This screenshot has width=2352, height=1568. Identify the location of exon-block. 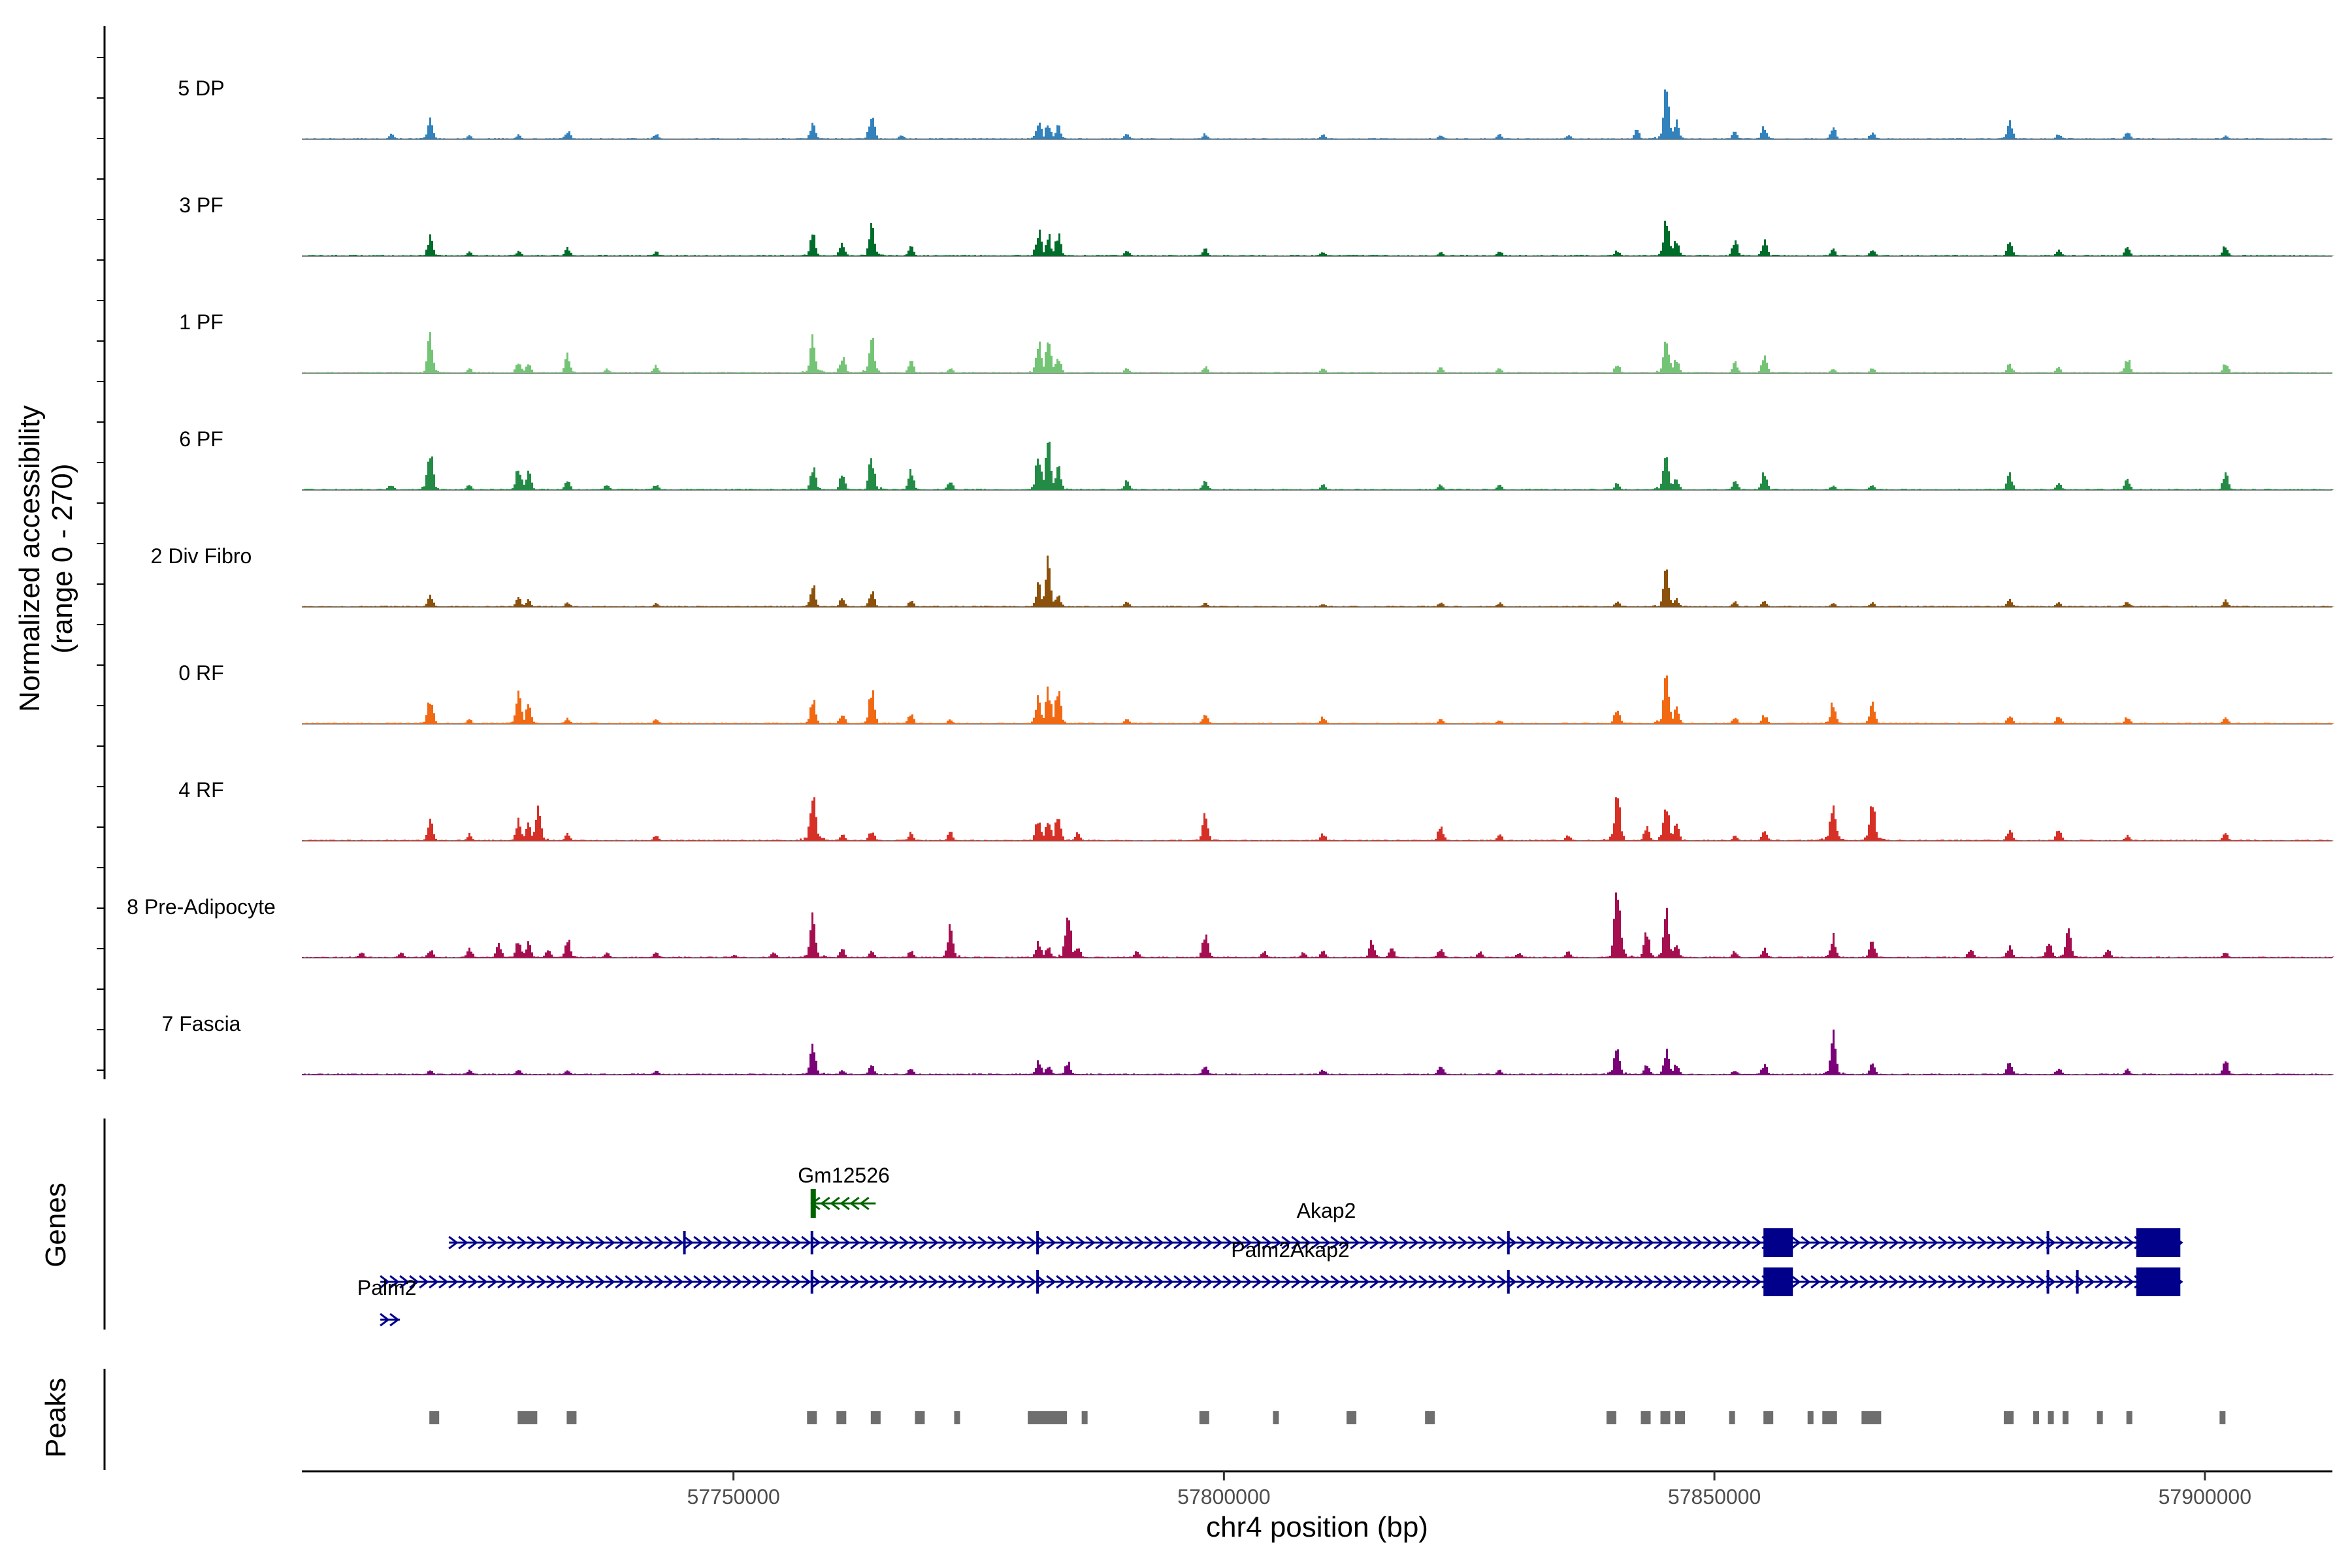
(1778, 1242).